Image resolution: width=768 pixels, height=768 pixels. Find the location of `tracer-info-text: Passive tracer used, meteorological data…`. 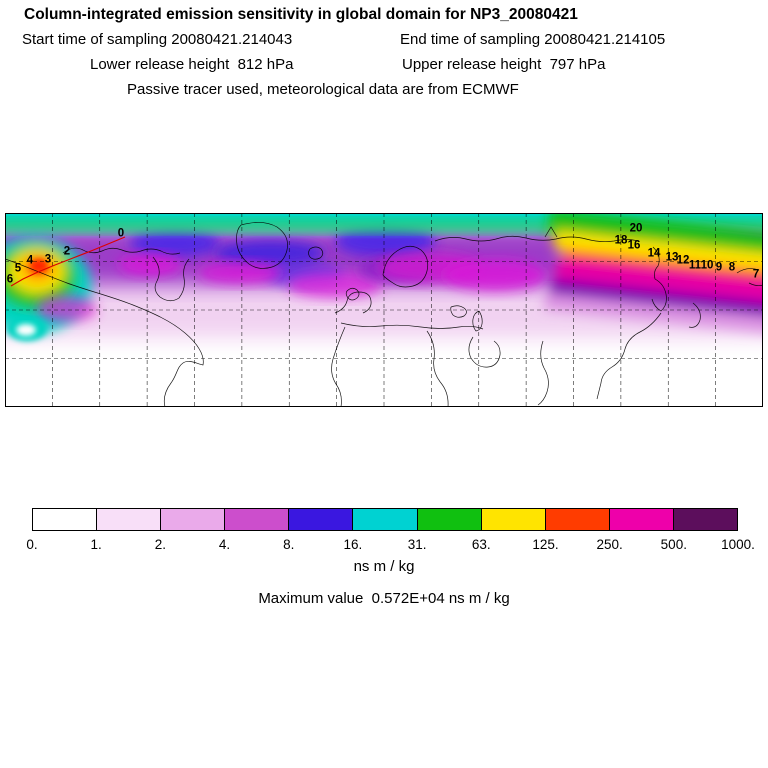

tracer-info-text: Passive tracer used, meteorological data… is located at coordinates (323, 89).